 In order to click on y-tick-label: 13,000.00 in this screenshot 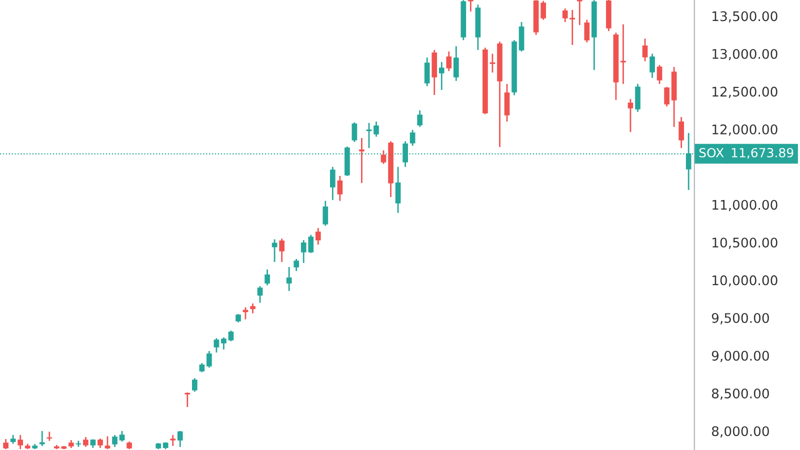, I will do `click(745, 54)`.